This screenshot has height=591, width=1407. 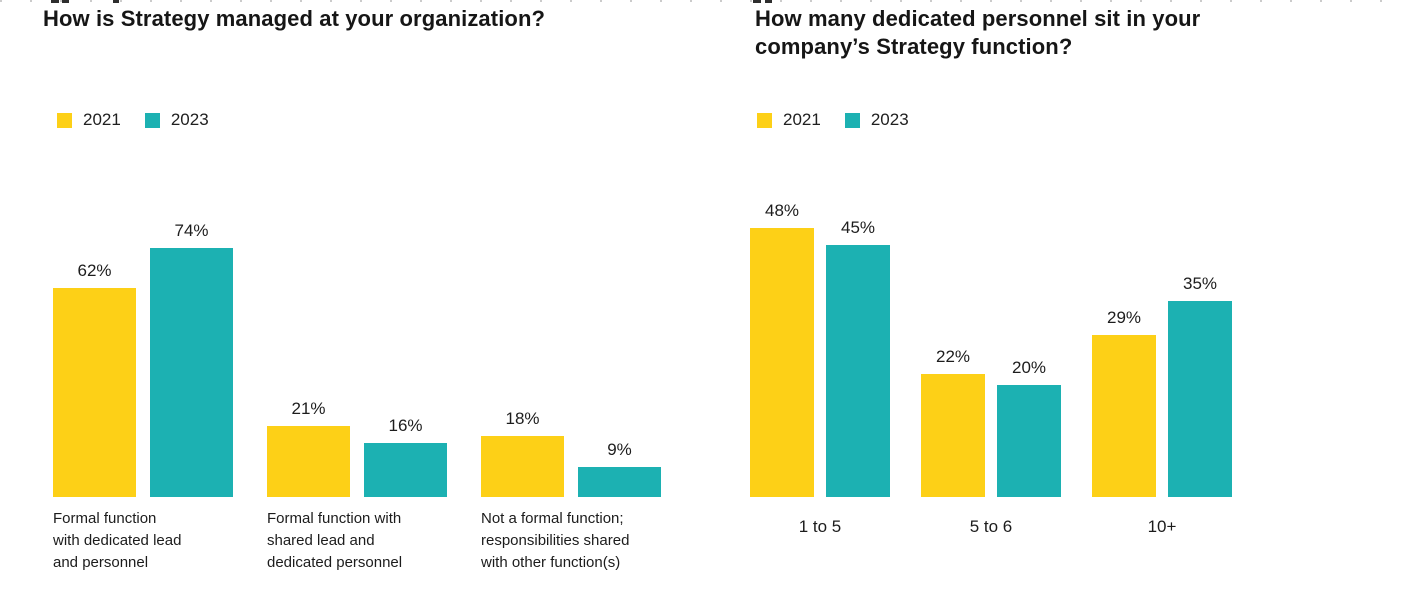 I want to click on bar-value-label: 35%, so click(x=1200, y=283).